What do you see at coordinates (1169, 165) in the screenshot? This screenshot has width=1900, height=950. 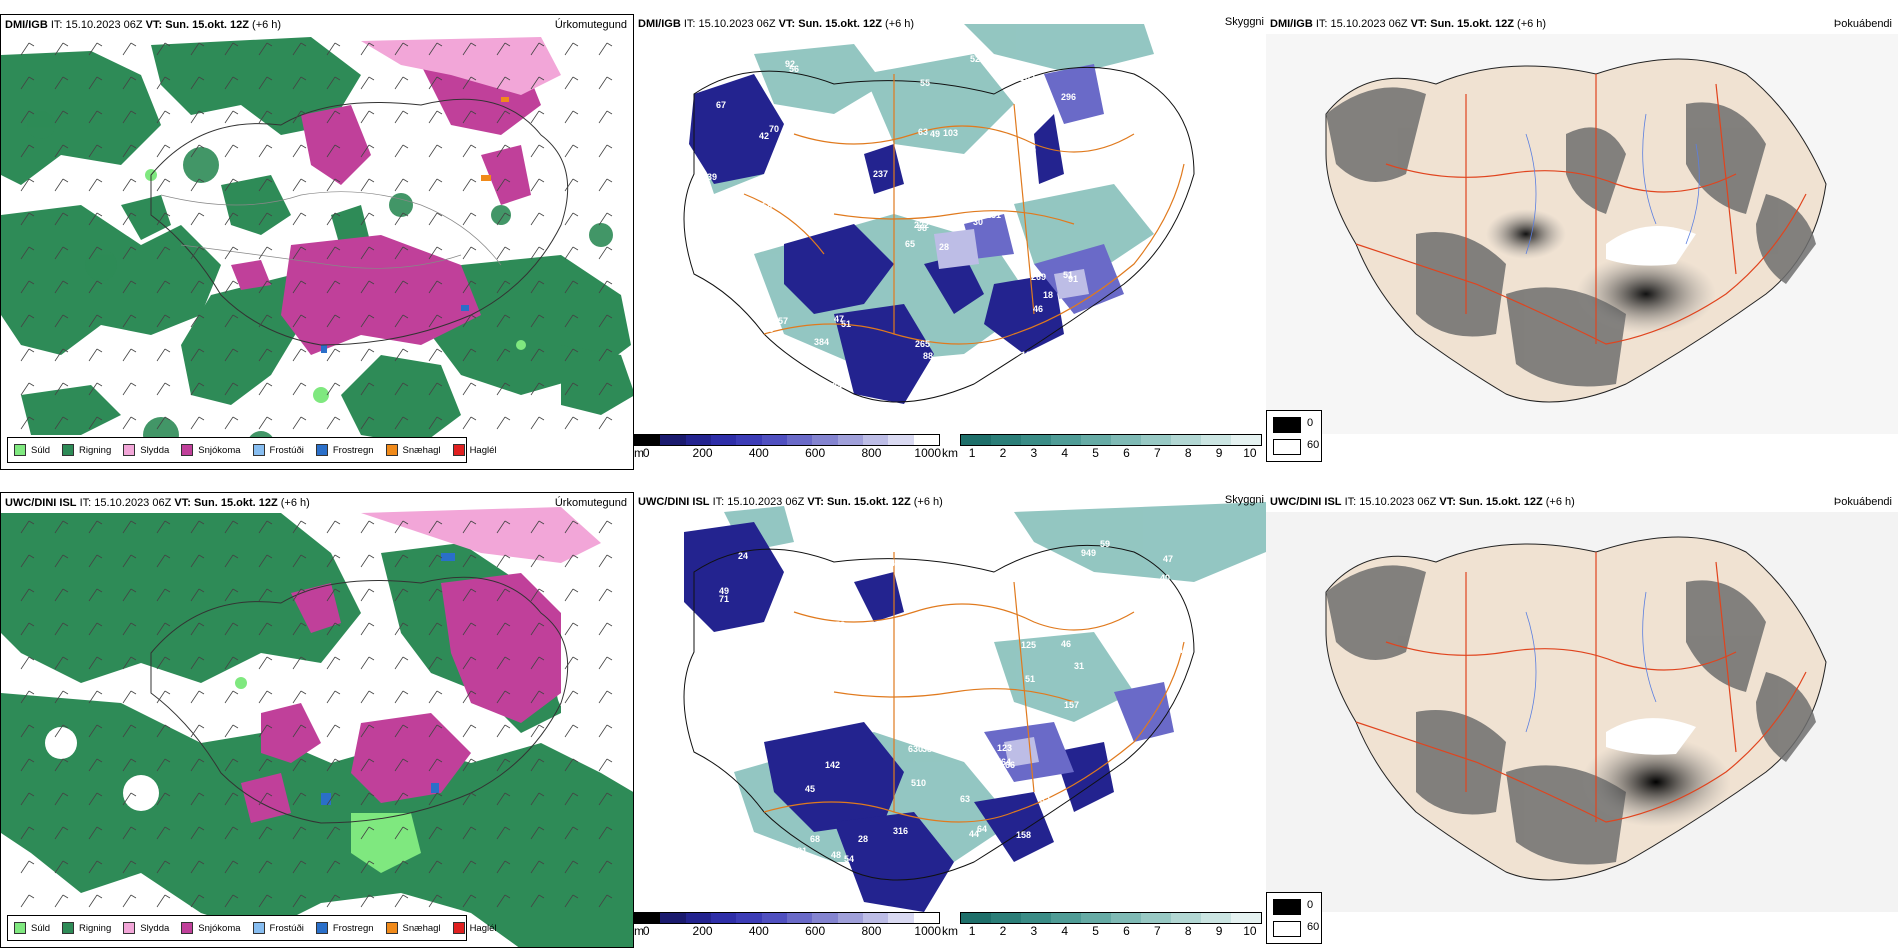 I see `cloud-base-value: 200` at bounding box center [1169, 165].